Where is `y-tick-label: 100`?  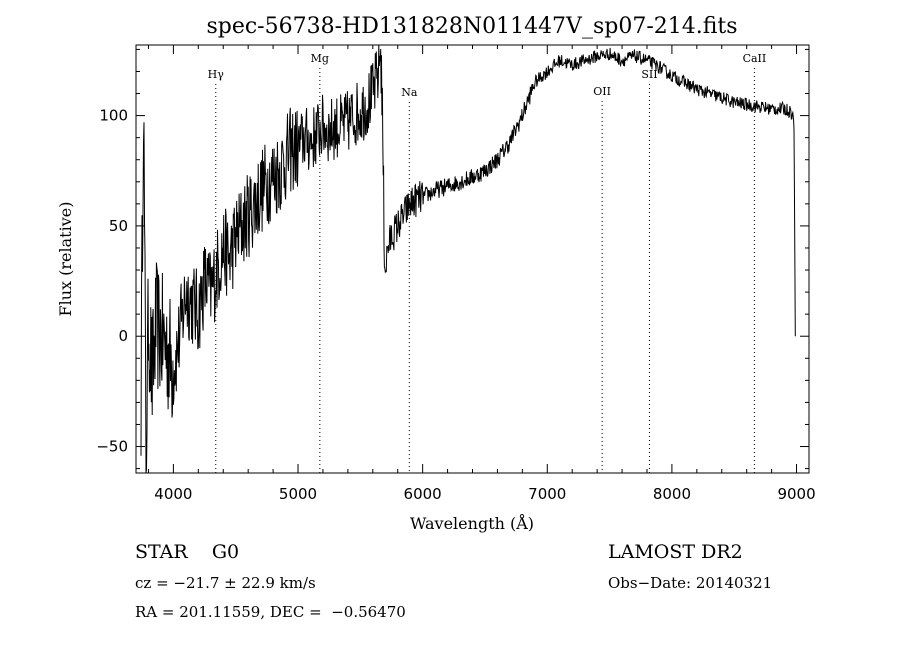
y-tick-label: 100 is located at coordinates (113, 116).